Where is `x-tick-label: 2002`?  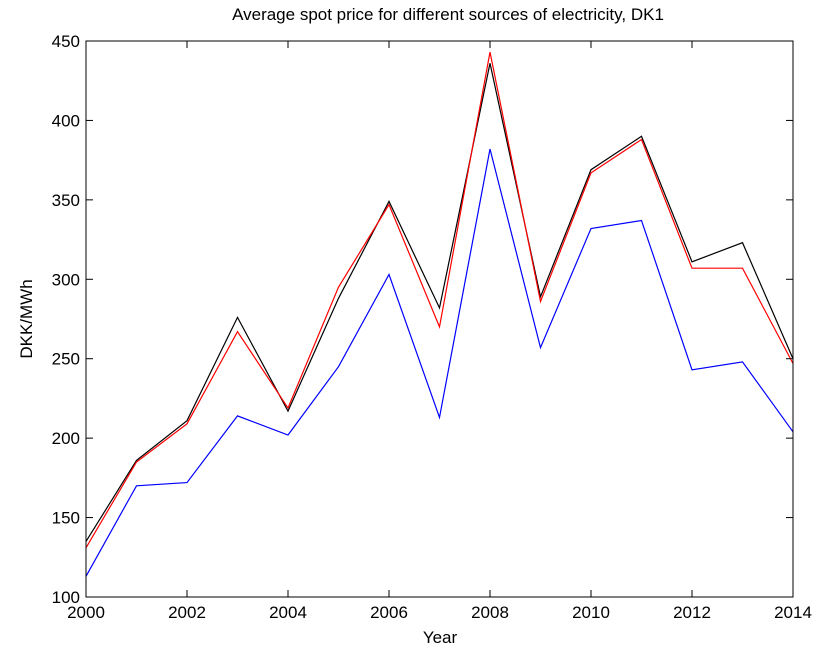
x-tick-label: 2002 is located at coordinates (187, 612).